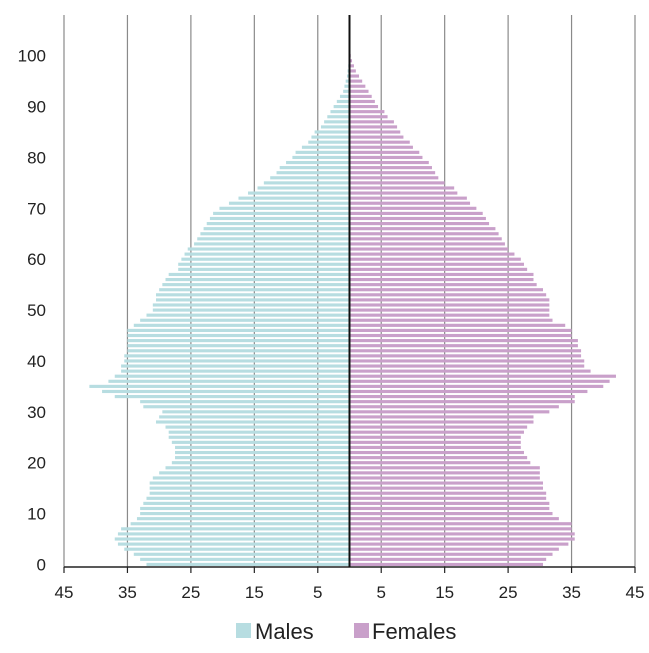 This screenshot has width=649, height=653. What do you see at coordinates (127, 592) in the screenshot?
I see `x-tick-label: 35` at bounding box center [127, 592].